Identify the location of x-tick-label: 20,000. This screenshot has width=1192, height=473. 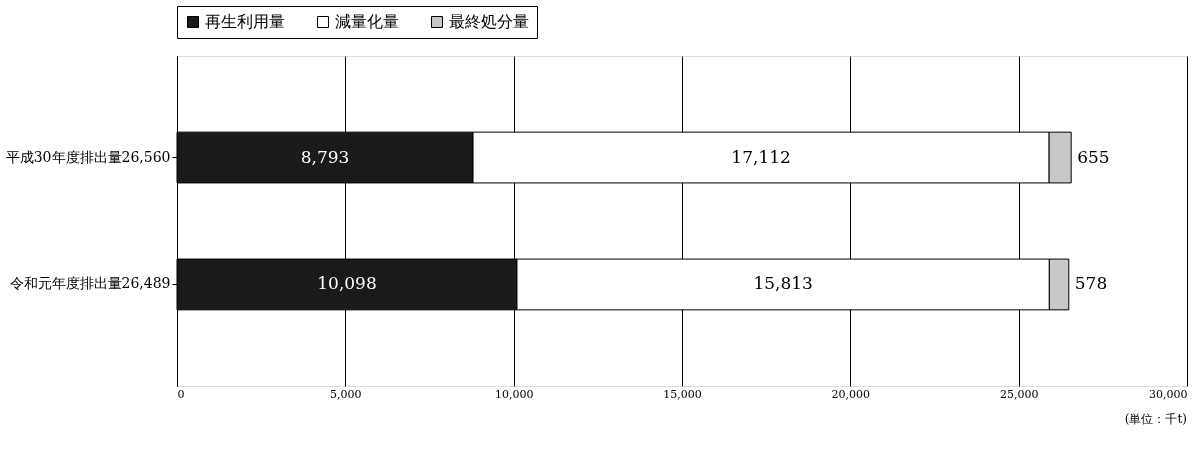
(851, 394).